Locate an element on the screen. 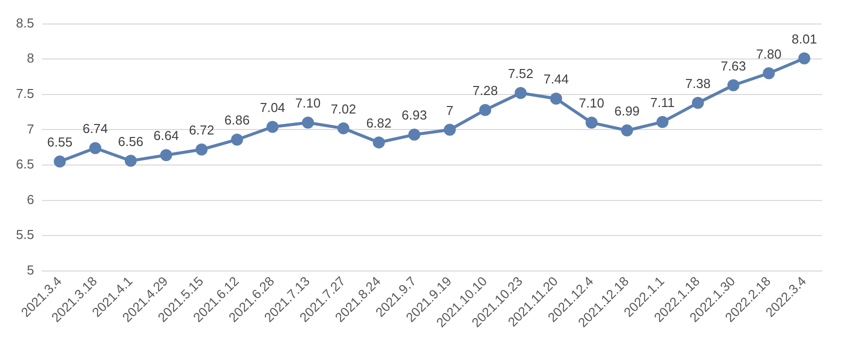  data-label: 7.52 is located at coordinates (521, 74).